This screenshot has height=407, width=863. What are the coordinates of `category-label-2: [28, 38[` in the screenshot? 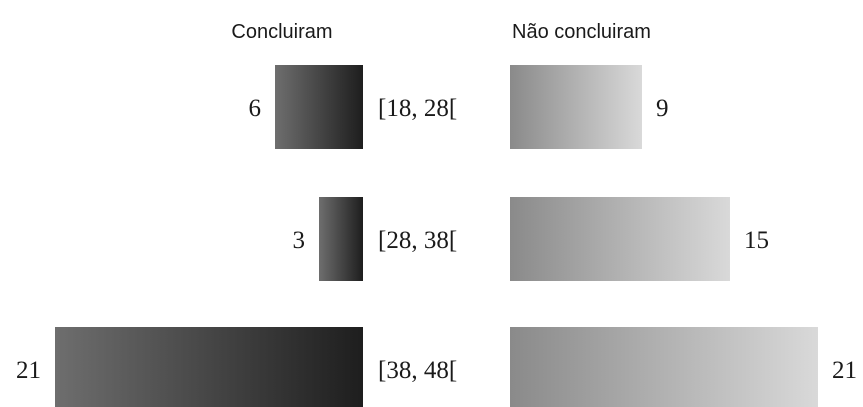 It's located at (417, 240).